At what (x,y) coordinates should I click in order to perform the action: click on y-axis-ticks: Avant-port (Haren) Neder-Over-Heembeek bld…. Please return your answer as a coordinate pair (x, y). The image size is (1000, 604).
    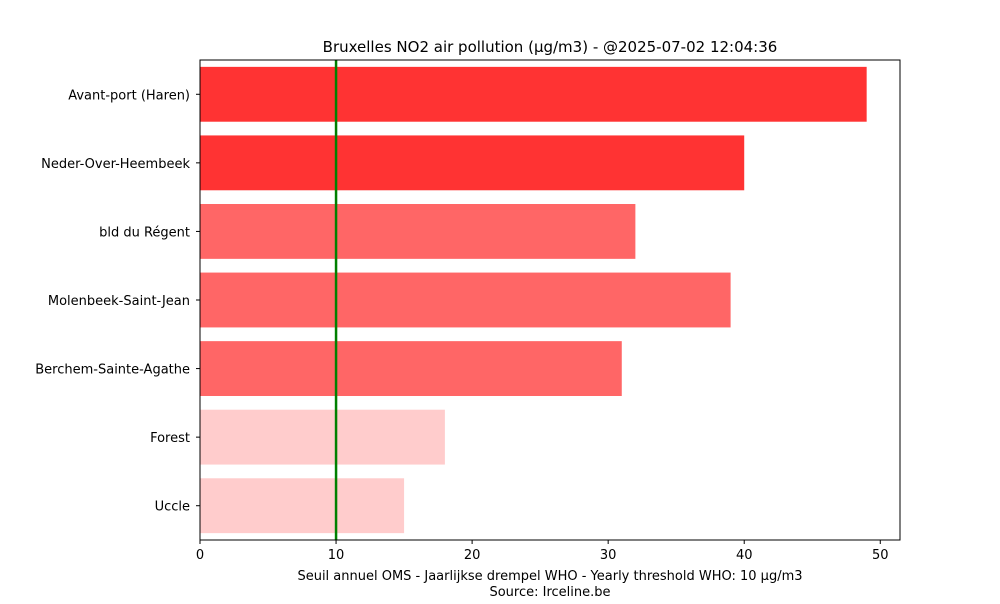
    Looking at the image, I should click on (117, 301).